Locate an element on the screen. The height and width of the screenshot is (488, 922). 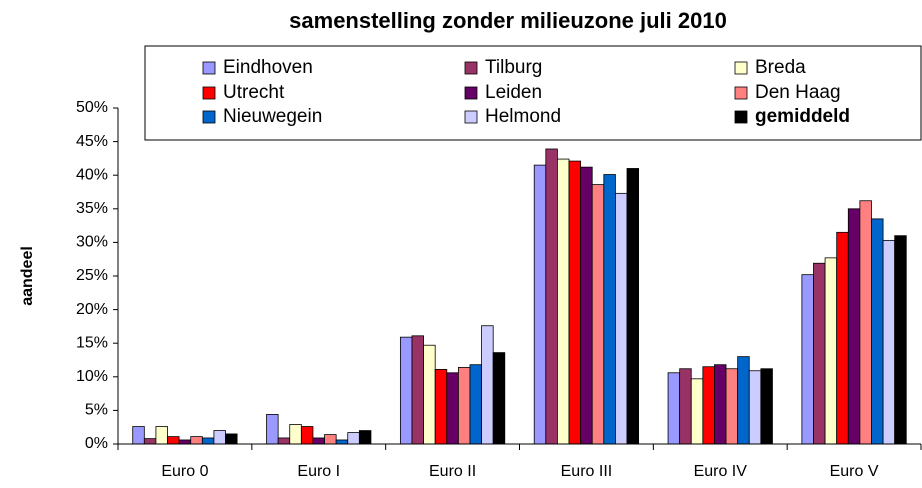
y-tick-label: 0% is located at coordinates (96, 443).